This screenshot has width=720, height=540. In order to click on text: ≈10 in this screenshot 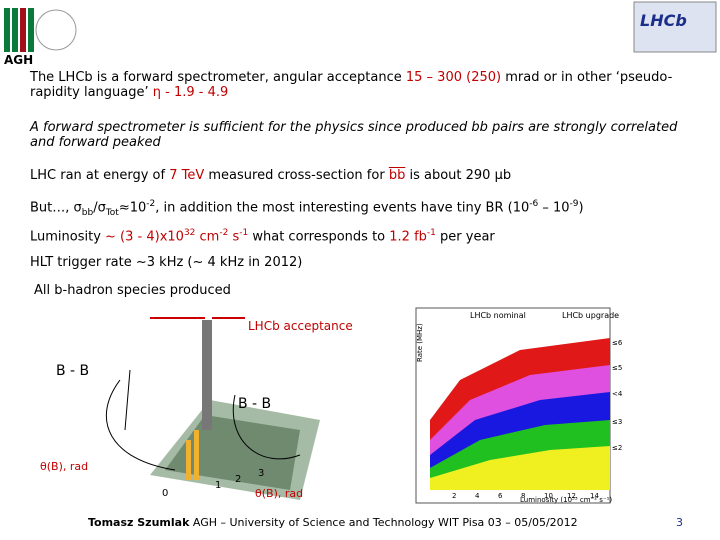, I will do `click(132, 208)`.